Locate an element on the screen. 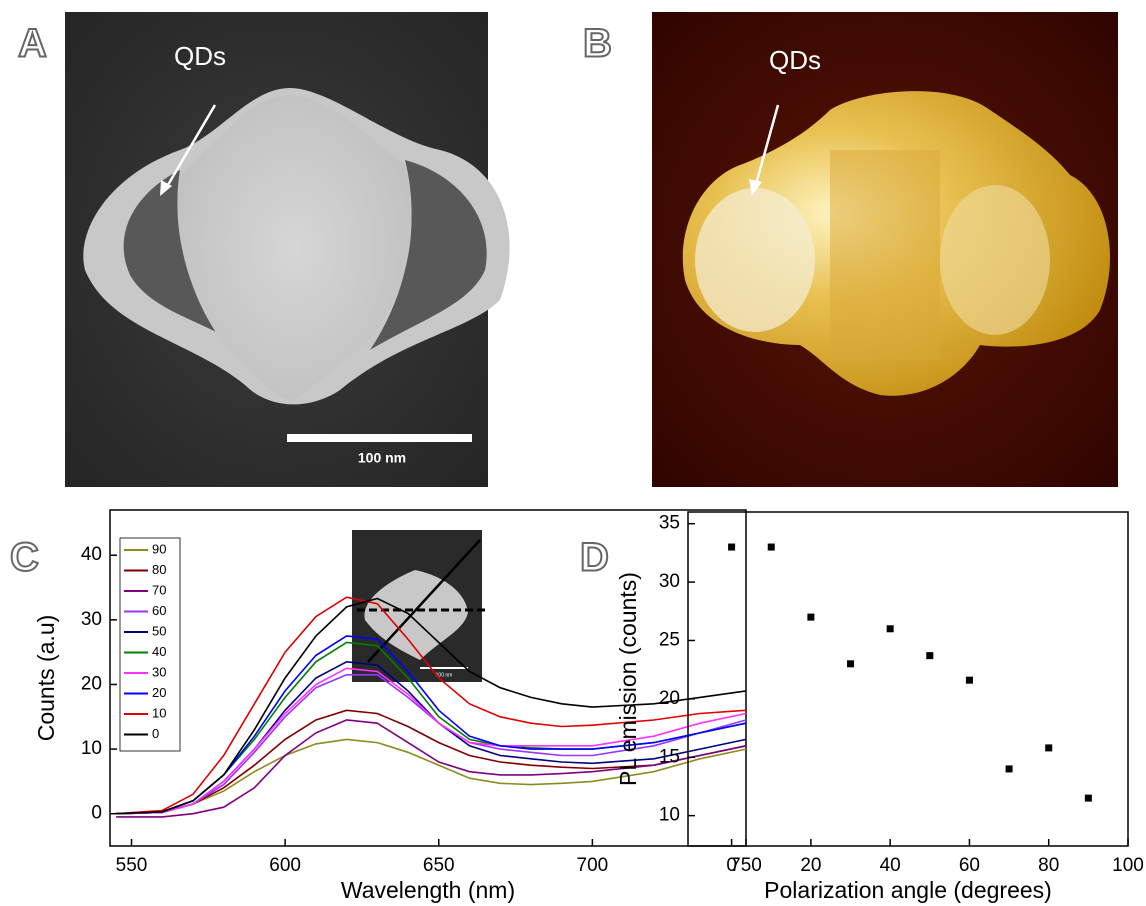  legend-label: 70 is located at coordinates (159, 589).